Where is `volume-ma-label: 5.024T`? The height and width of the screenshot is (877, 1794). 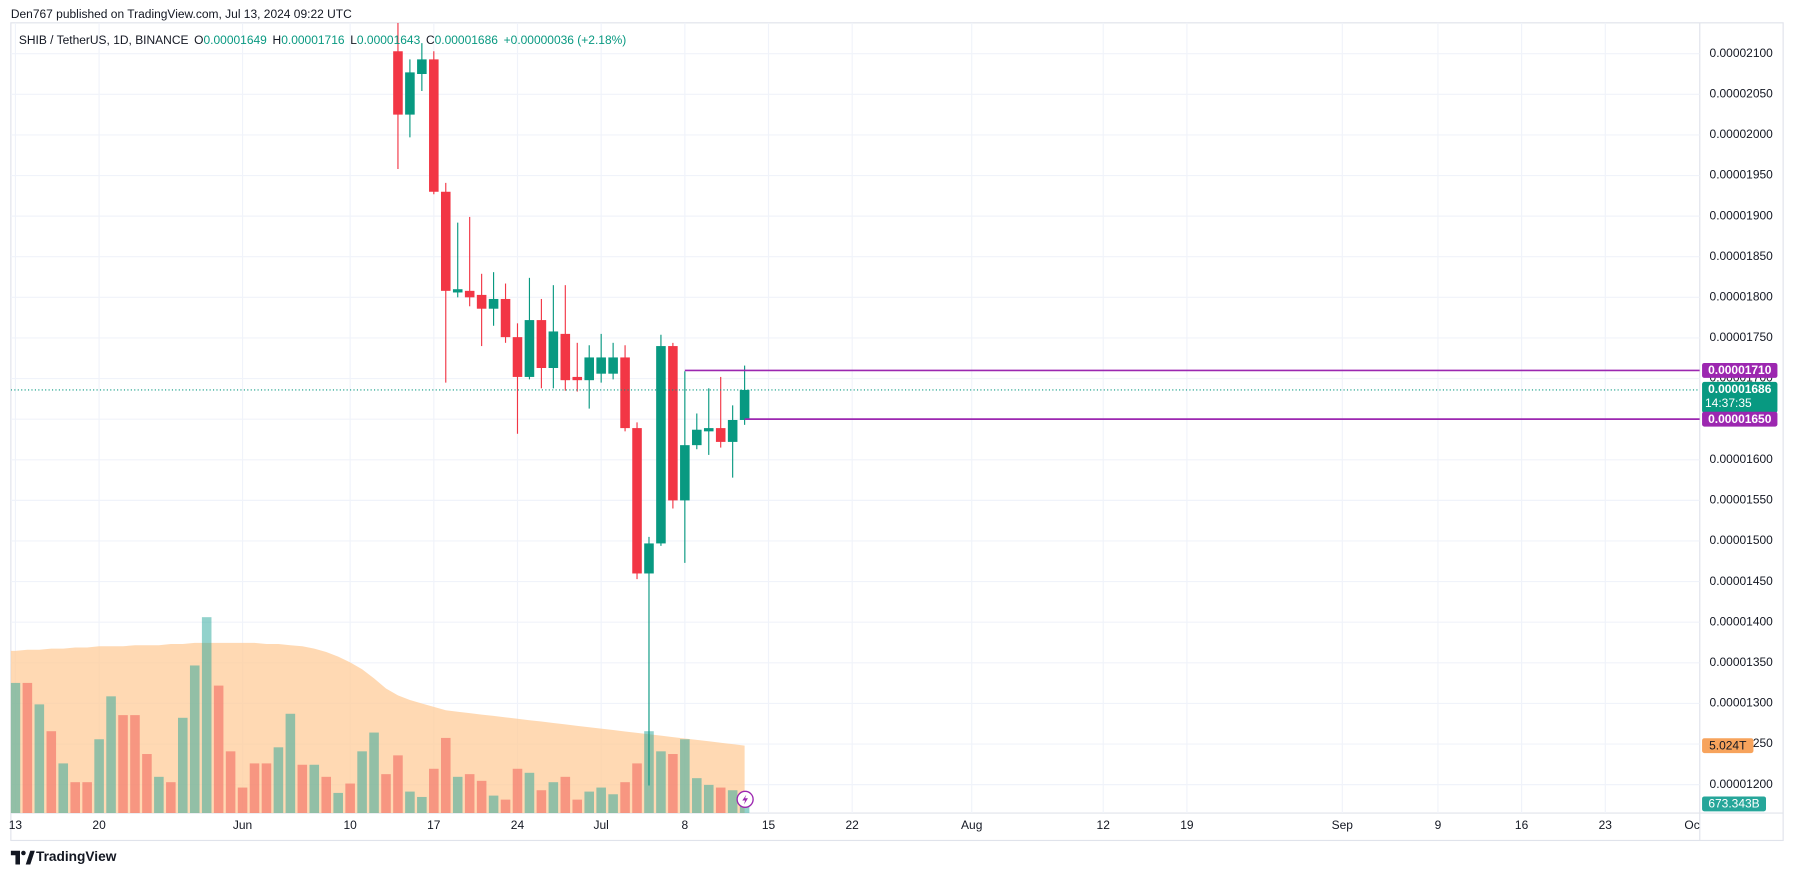
volume-ma-label: 5.024T is located at coordinates (1728, 745).